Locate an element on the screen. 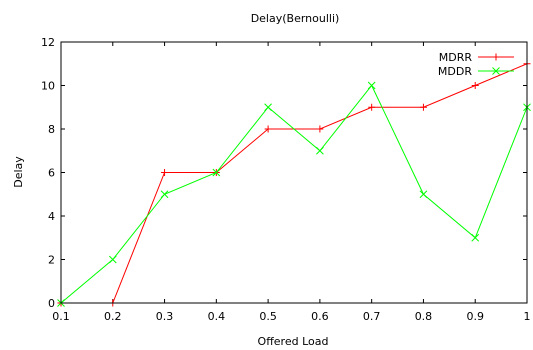 This screenshot has height=350, width=533. x-tick-label: 0.1 is located at coordinates (61, 316).